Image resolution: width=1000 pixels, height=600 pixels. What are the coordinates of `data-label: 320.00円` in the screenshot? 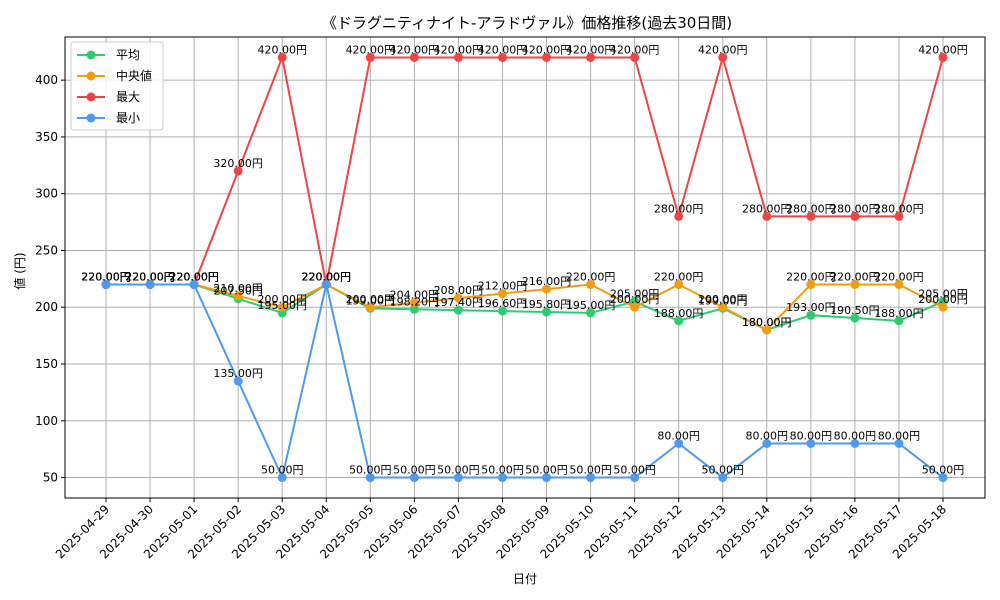 It's located at (238, 163).